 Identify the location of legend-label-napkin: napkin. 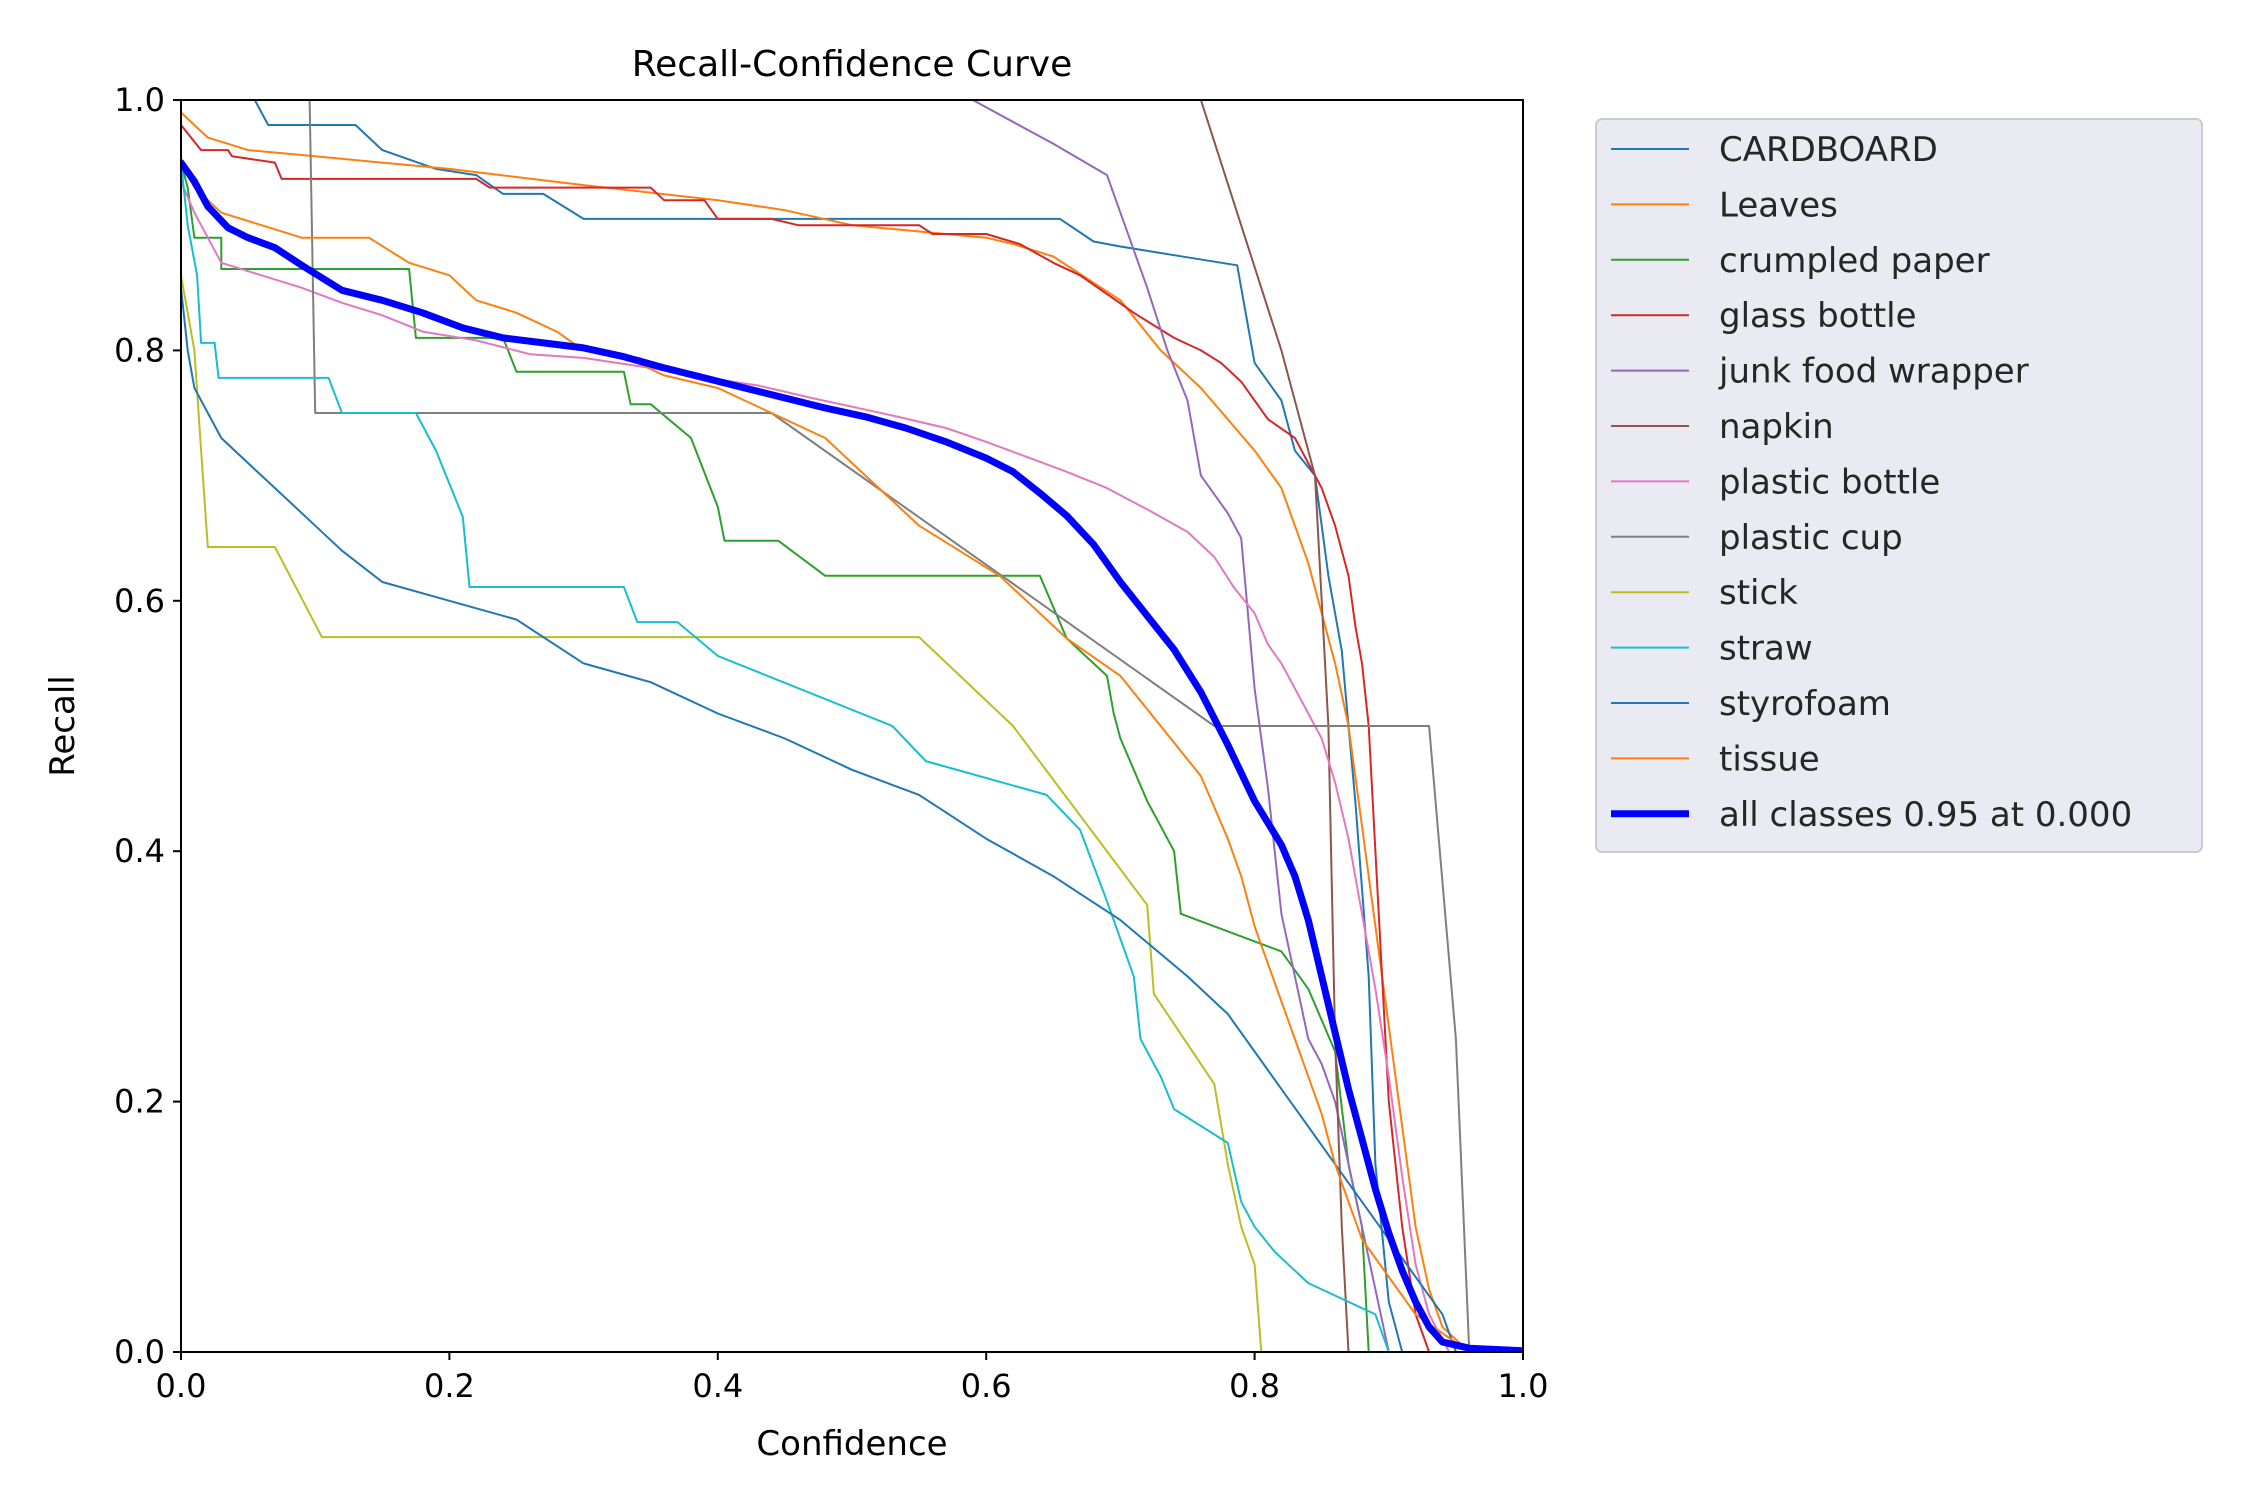
(1776, 427).